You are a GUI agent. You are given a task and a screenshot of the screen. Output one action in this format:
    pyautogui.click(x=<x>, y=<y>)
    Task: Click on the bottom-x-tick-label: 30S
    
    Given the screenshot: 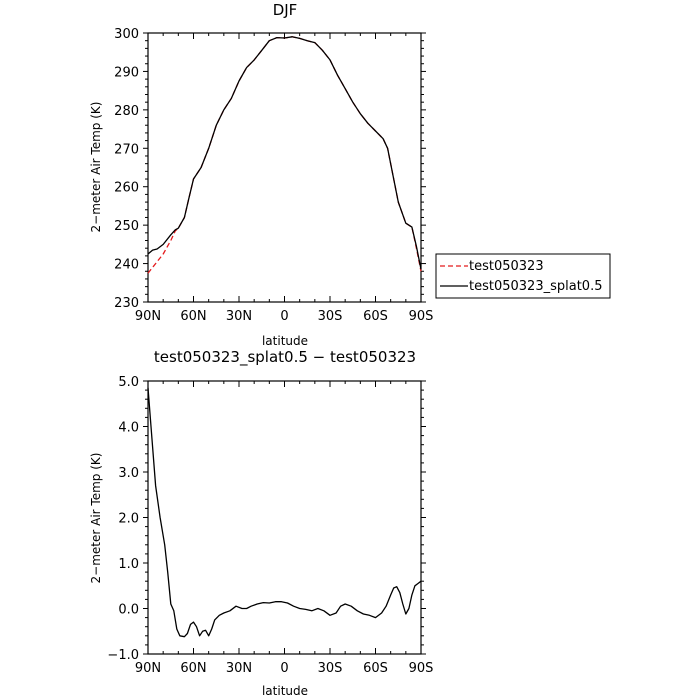 What is the action you would take?
    pyautogui.click(x=330, y=668)
    